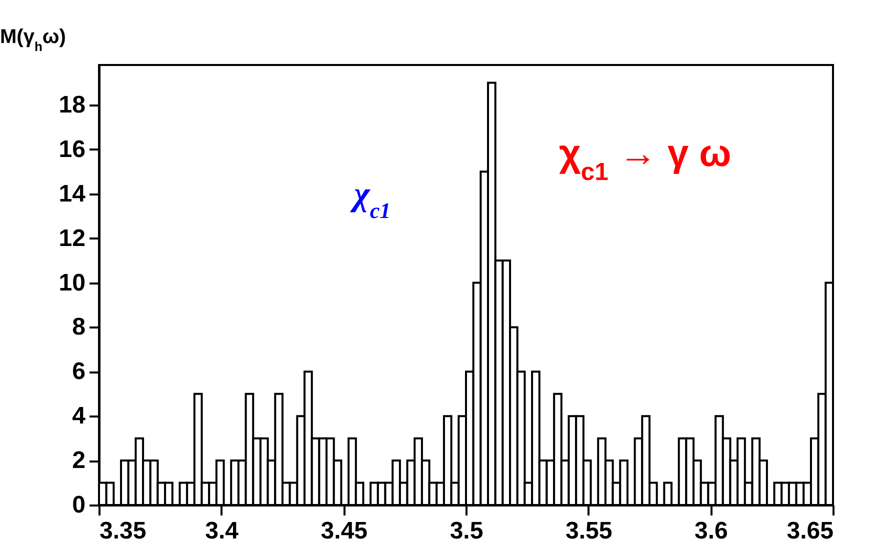 This screenshot has width=888, height=552. Describe the element at coordinates (33, 40) in the screenshot. I see `chart-title: M(γ$_{h}$ω)` at that location.